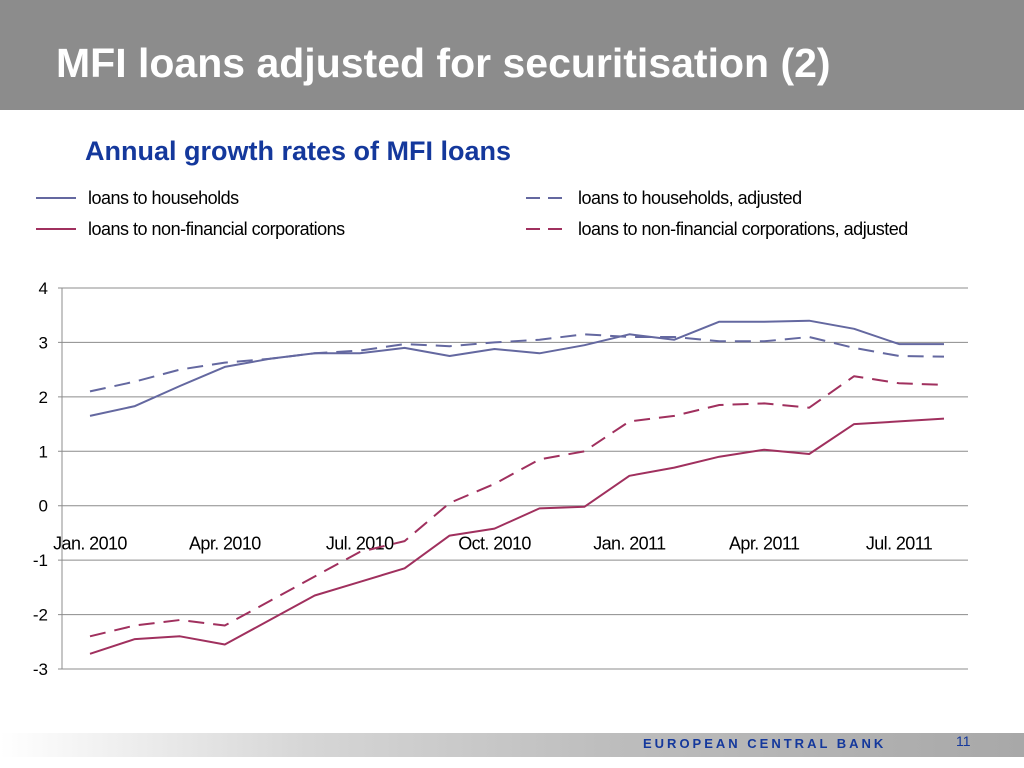 The image size is (1024, 768). What do you see at coordinates (90, 544) in the screenshot?
I see `x-tick-label: Jan. 2010` at bounding box center [90, 544].